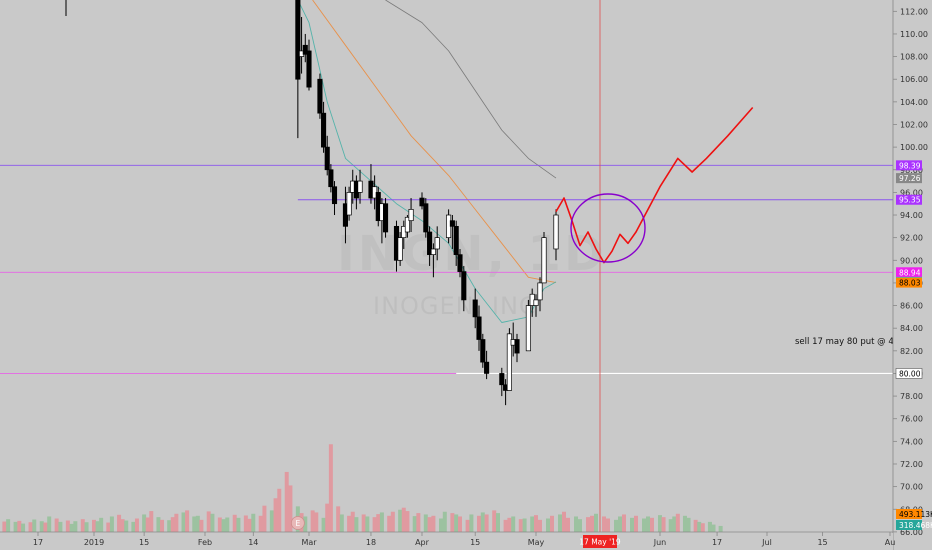 The height and width of the screenshot is (550, 932). What do you see at coordinates (911, 487) in the screenshot?
I see `price-tick-label: 70.00` at bounding box center [911, 487].